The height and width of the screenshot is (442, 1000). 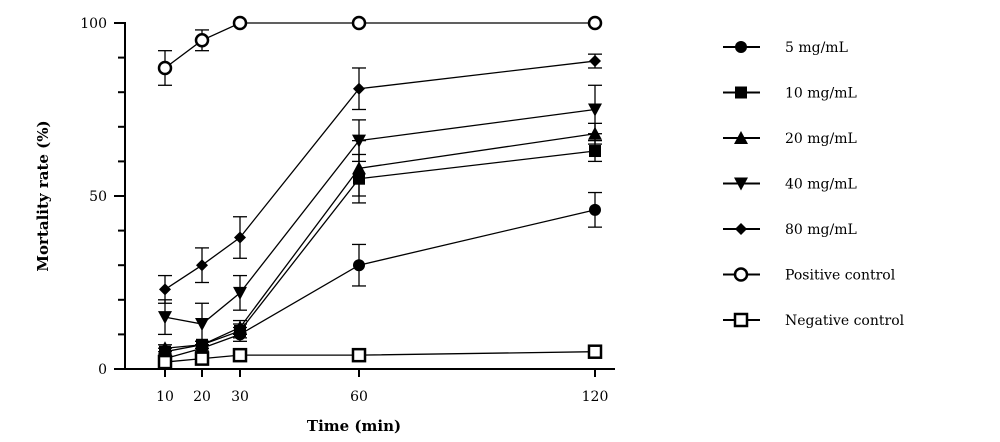 I want to click on legend-item: 40 mg/mL, so click(x=790, y=185).